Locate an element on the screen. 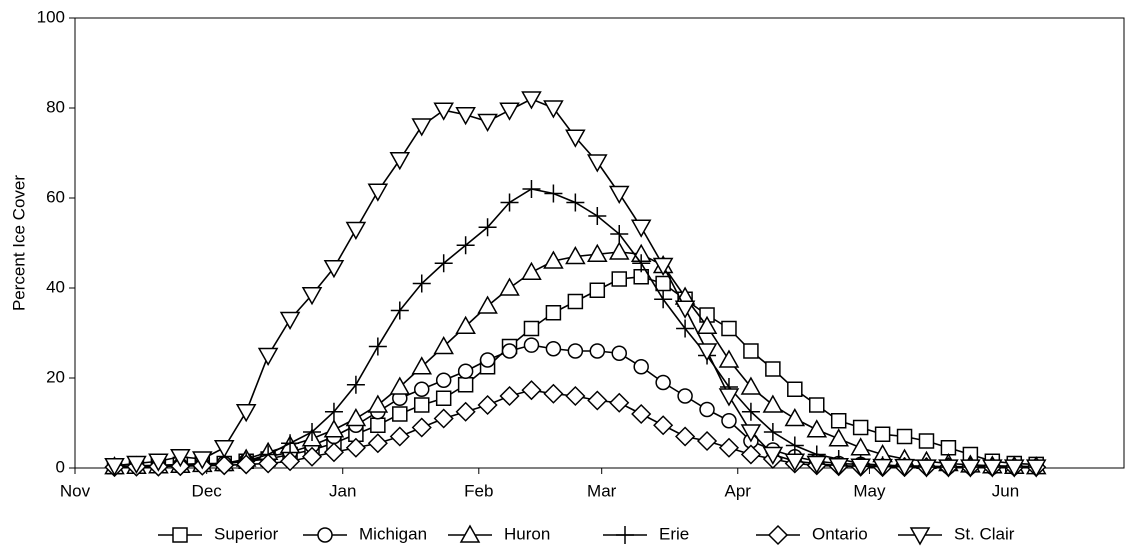  y-tick-label: 80 is located at coordinates (55, 106).